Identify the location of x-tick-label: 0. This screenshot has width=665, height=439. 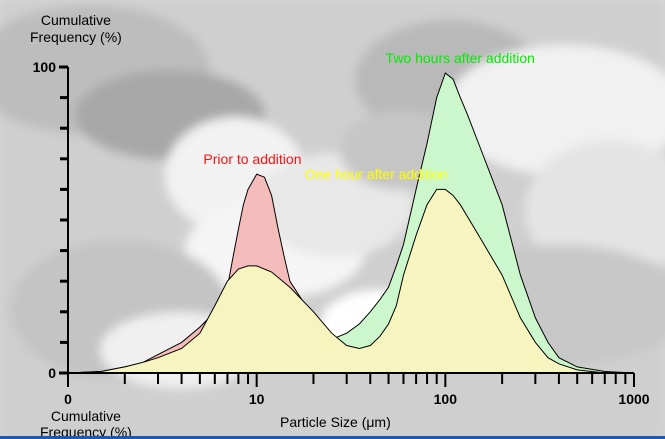
(68, 399).